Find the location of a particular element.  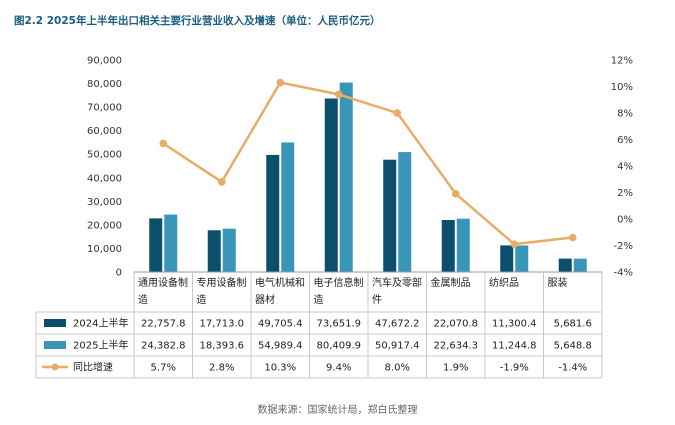

left-axis-tick-label: 40,000 is located at coordinates (104, 178).